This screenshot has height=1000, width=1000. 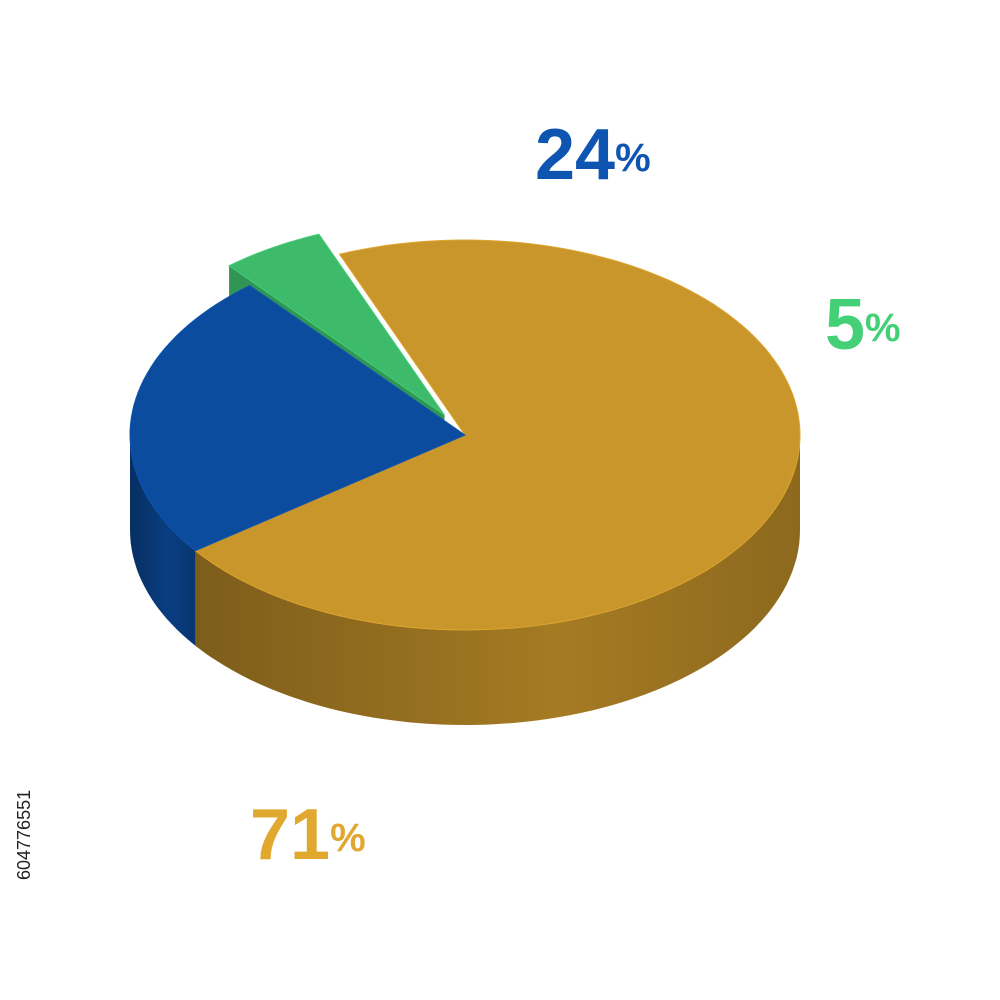 What do you see at coordinates (24, 835) in the screenshot?
I see `image-id: 604776551` at bounding box center [24, 835].